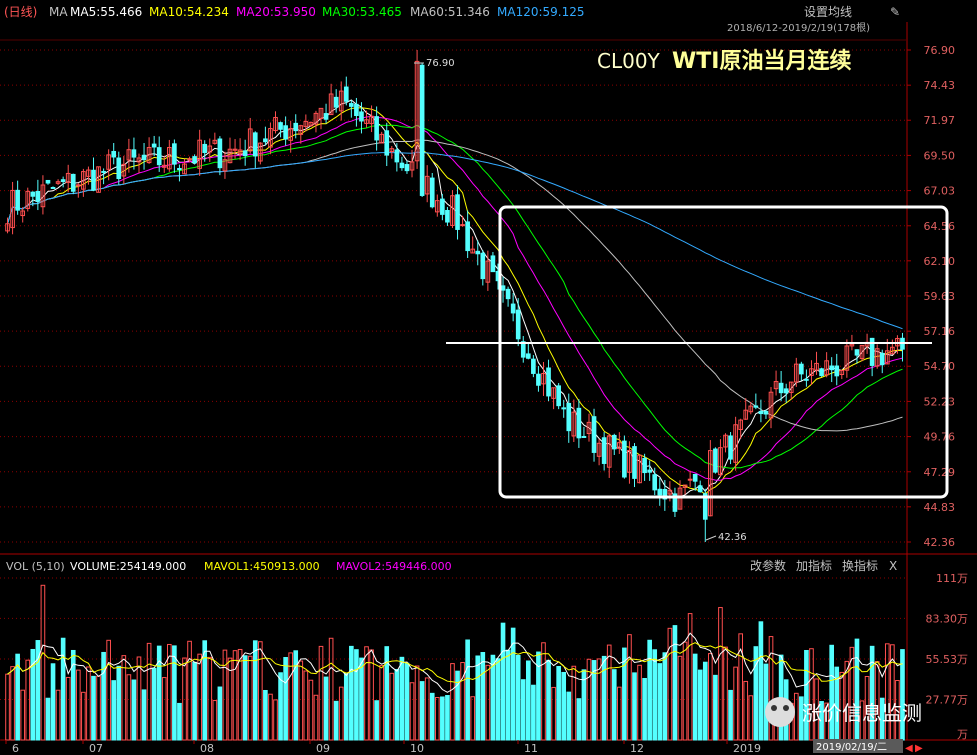 This screenshot has width=977, height=755. I want to click on mavol5-line, so click(455, 662).